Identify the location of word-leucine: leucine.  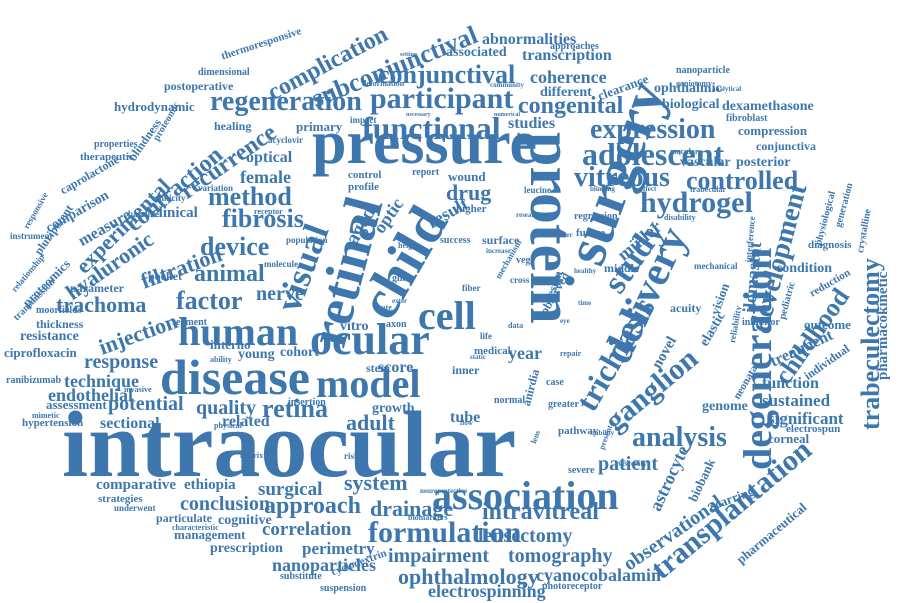
(537, 190).